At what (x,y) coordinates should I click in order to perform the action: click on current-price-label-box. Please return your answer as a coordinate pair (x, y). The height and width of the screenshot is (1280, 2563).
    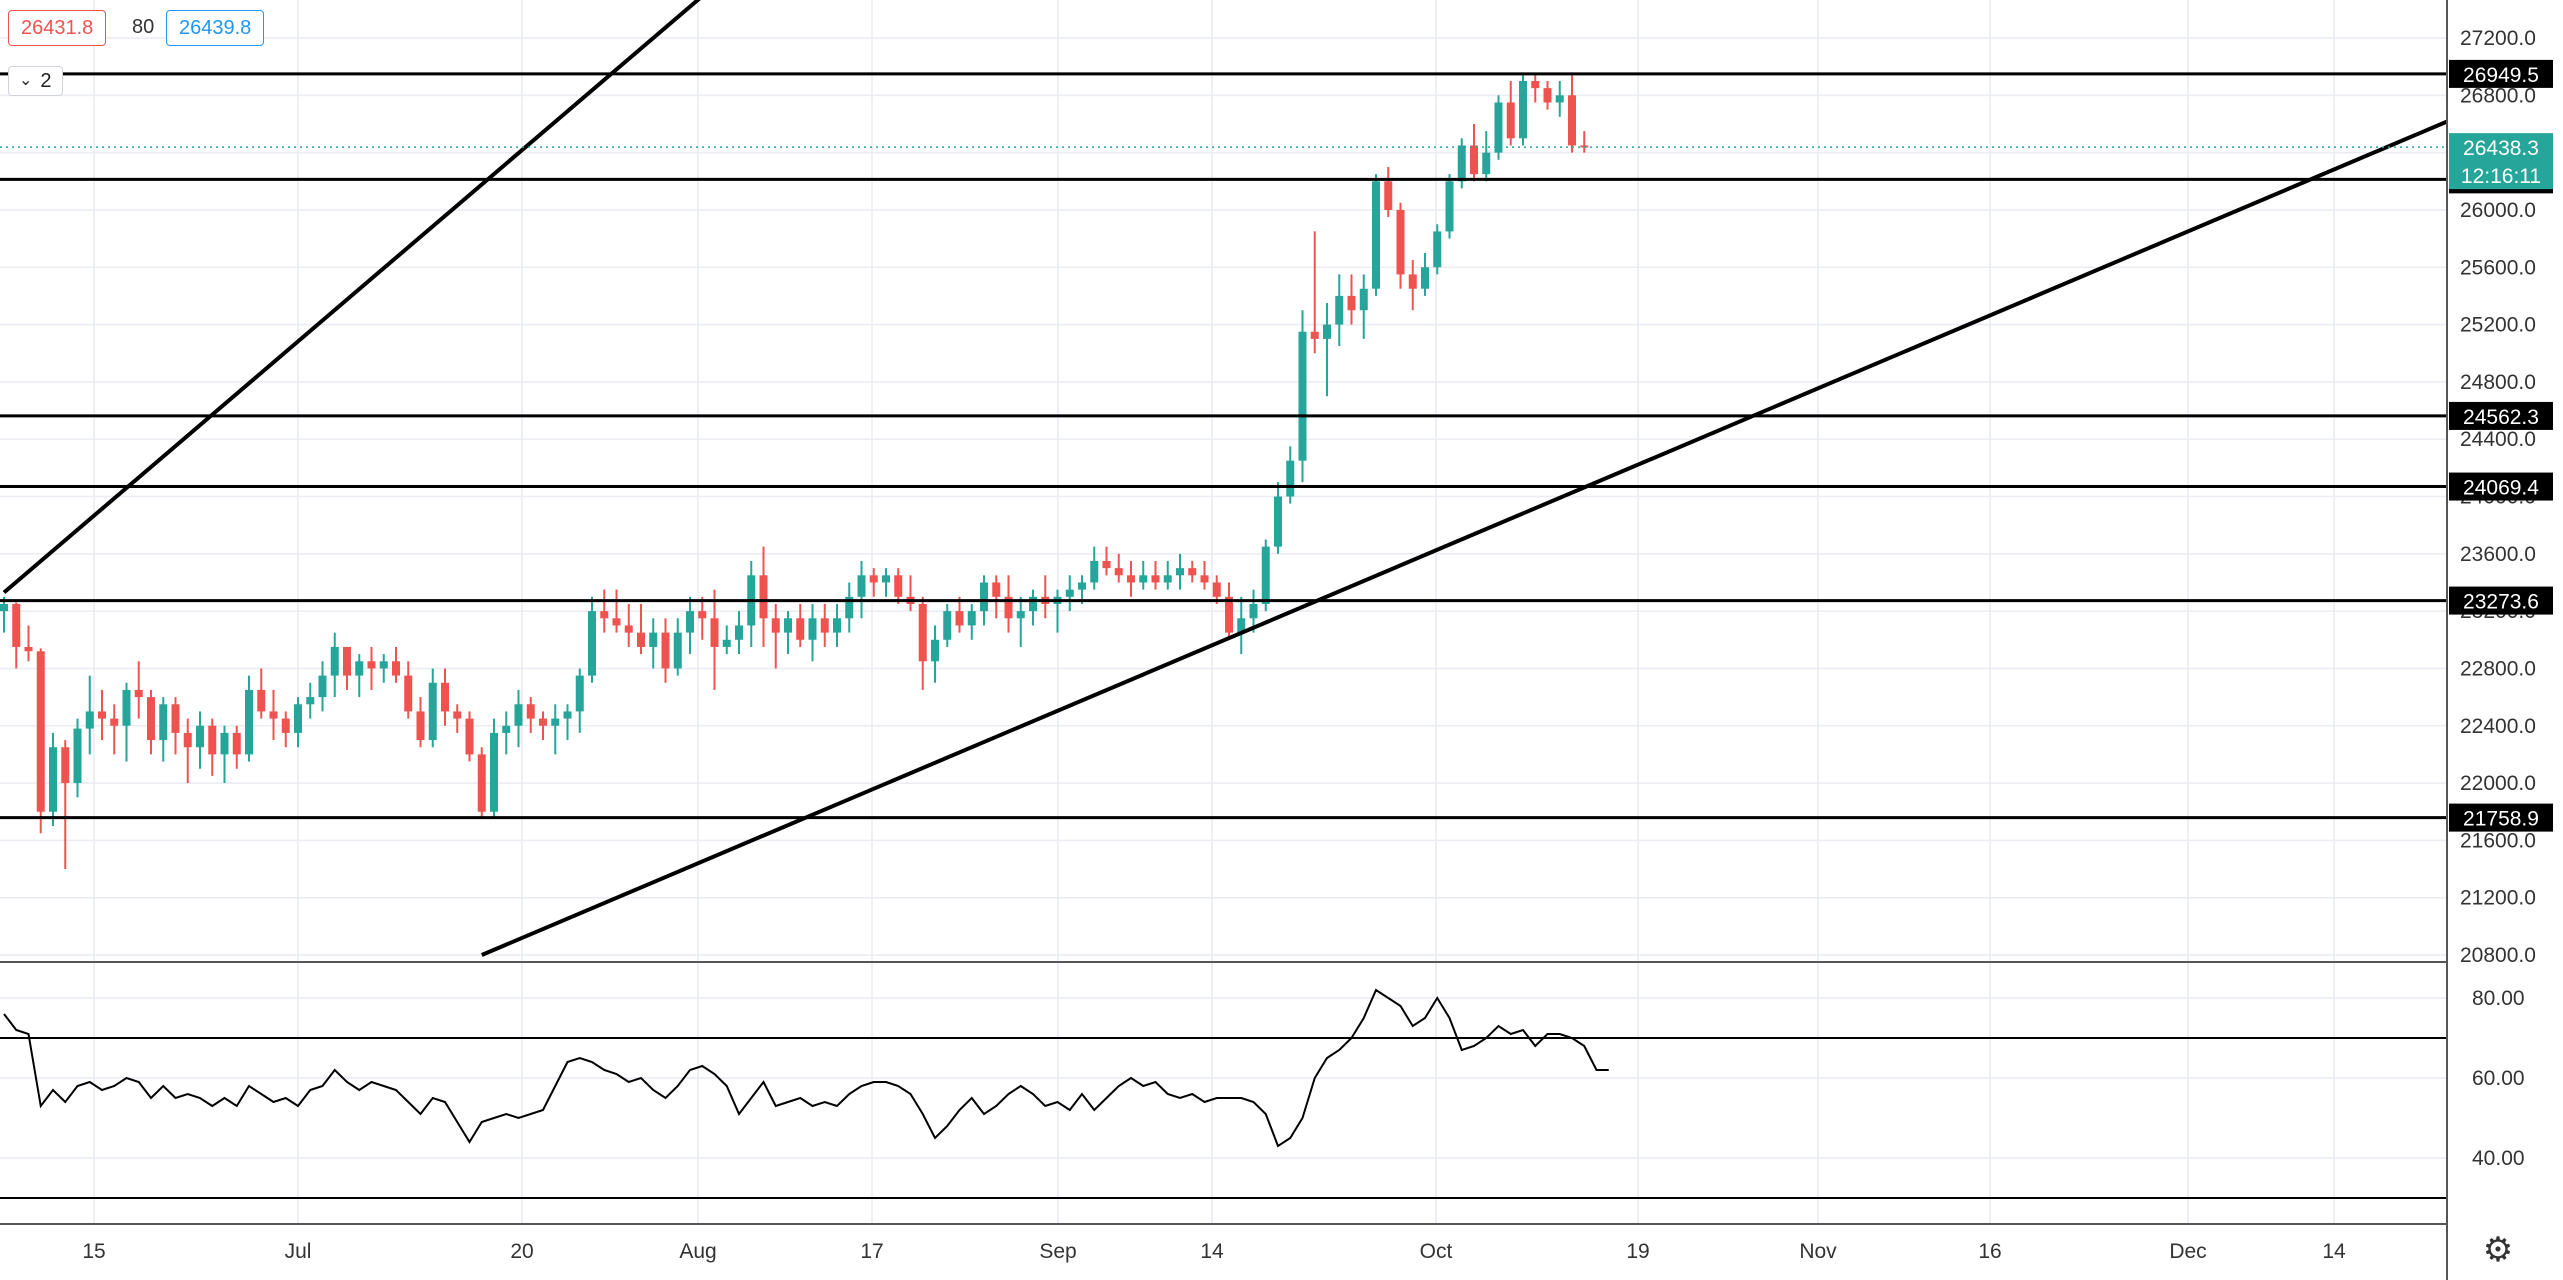
    Looking at the image, I should click on (2501, 161).